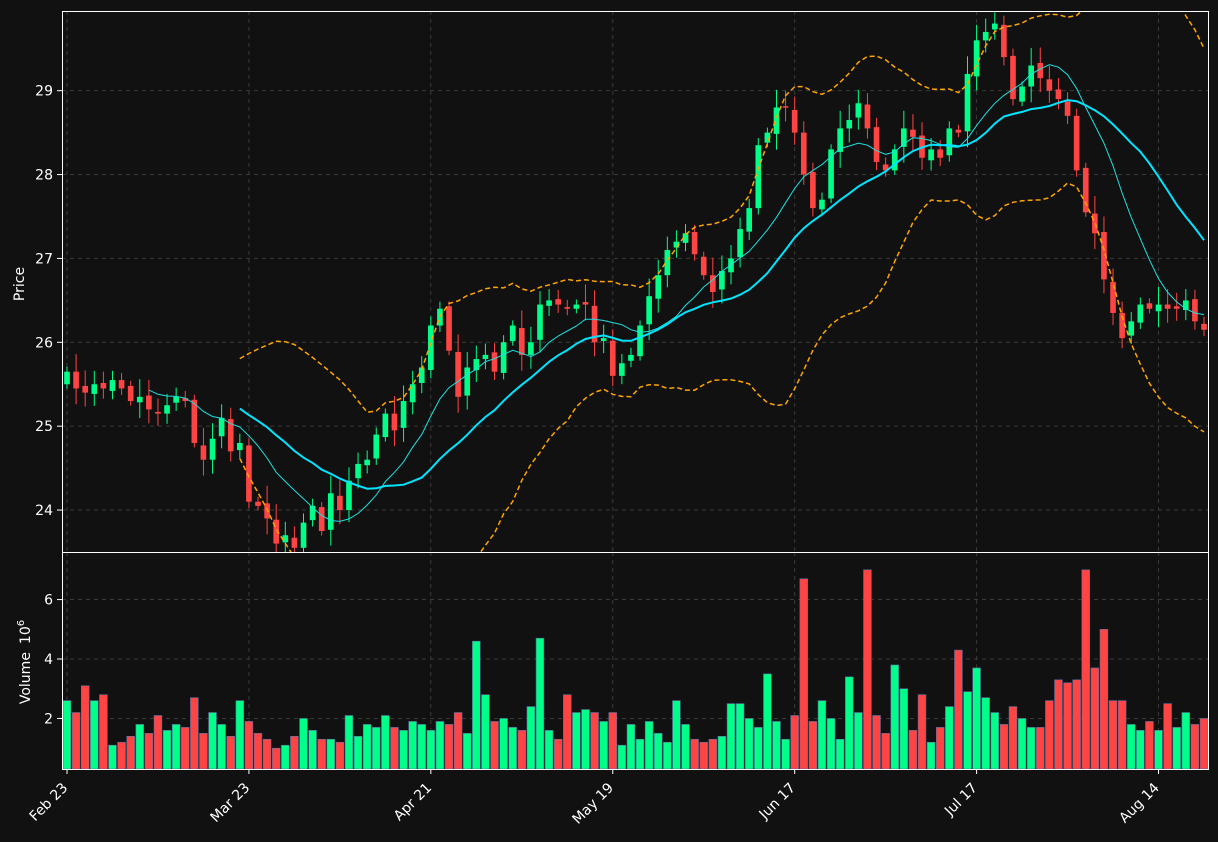 Image resolution: width=1218 pixels, height=842 pixels. What do you see at coordinates (20, 284) in the screenshot?
I see `price-axis-label: Price` at bounding box center [20, 284].